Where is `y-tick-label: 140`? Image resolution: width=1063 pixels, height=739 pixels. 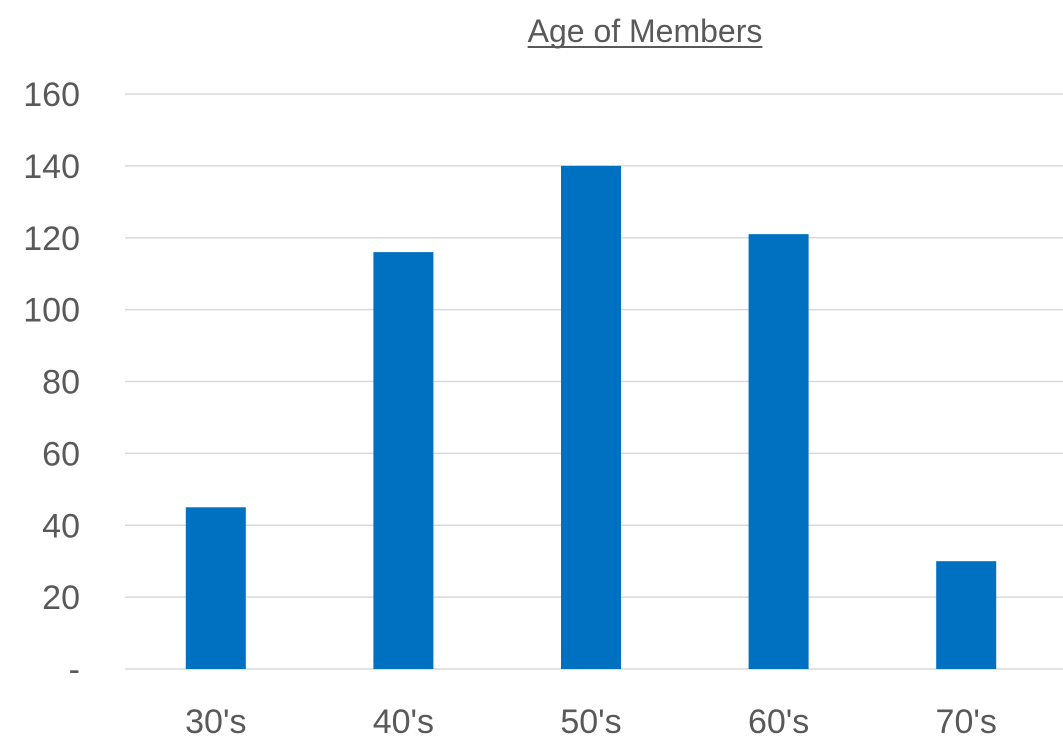 y-tick-label: 140 is located at coordinates (51, 167).